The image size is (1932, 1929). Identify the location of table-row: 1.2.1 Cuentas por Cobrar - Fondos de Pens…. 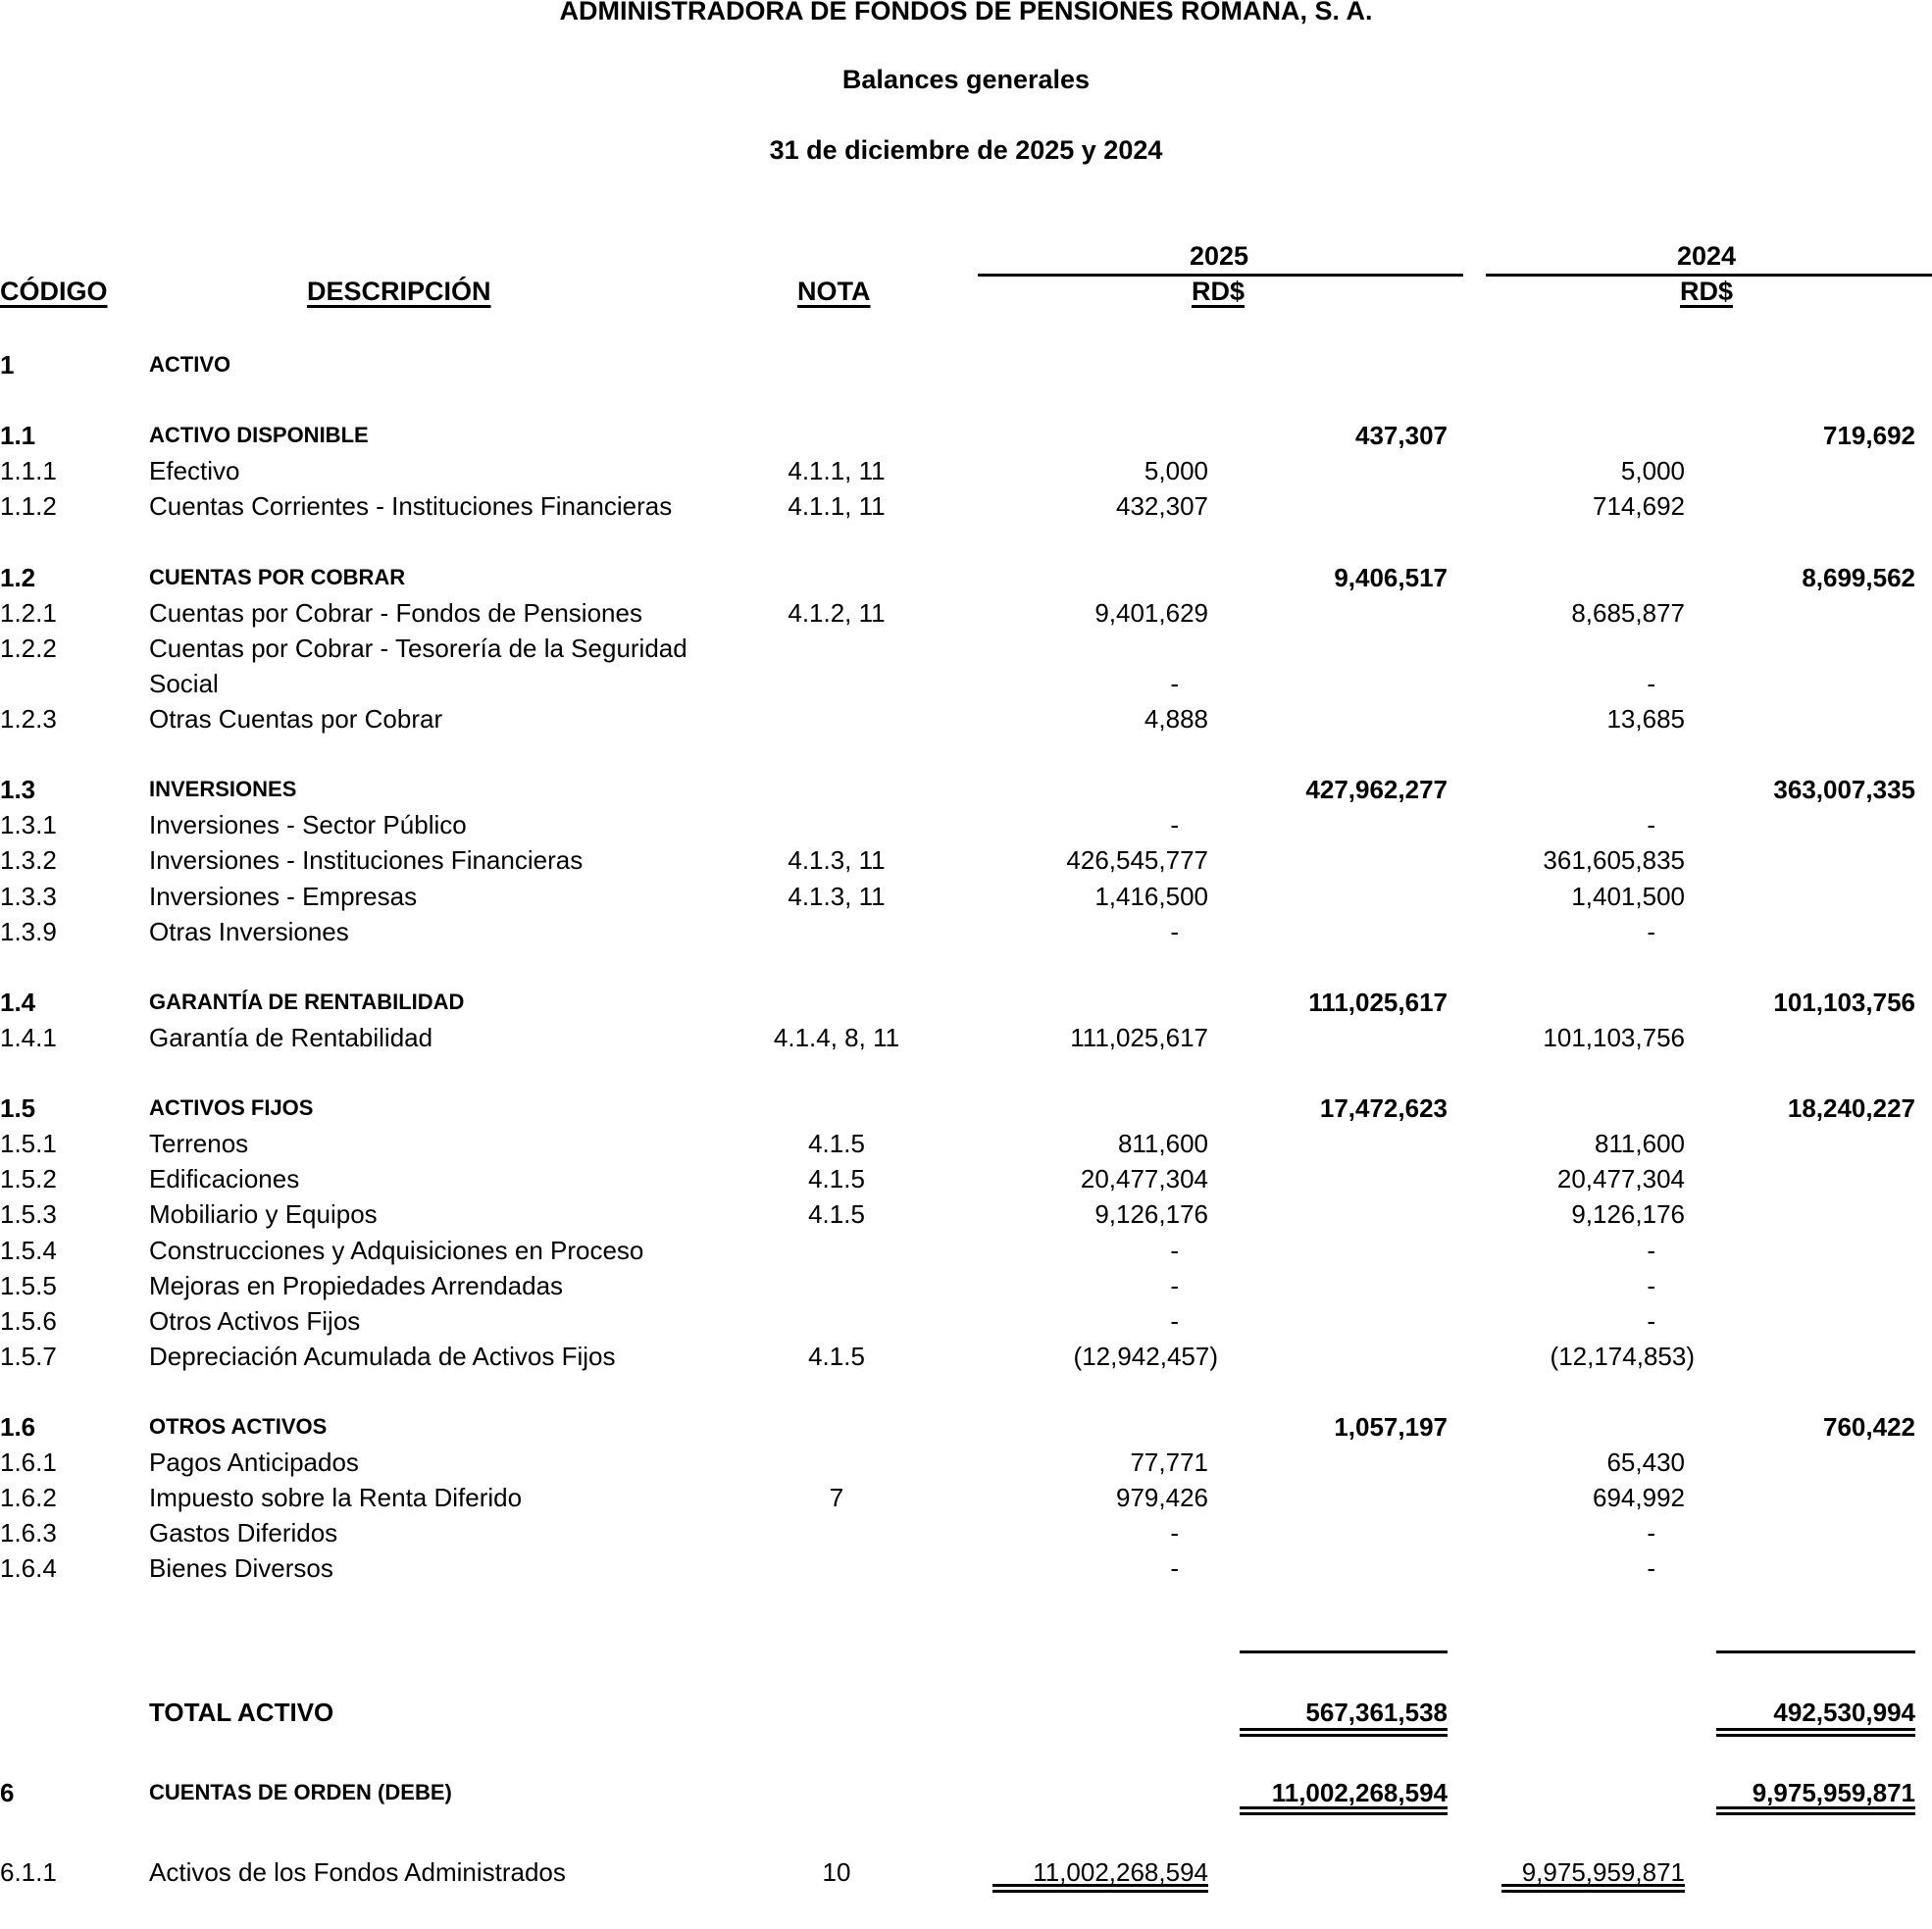
(966, 613).